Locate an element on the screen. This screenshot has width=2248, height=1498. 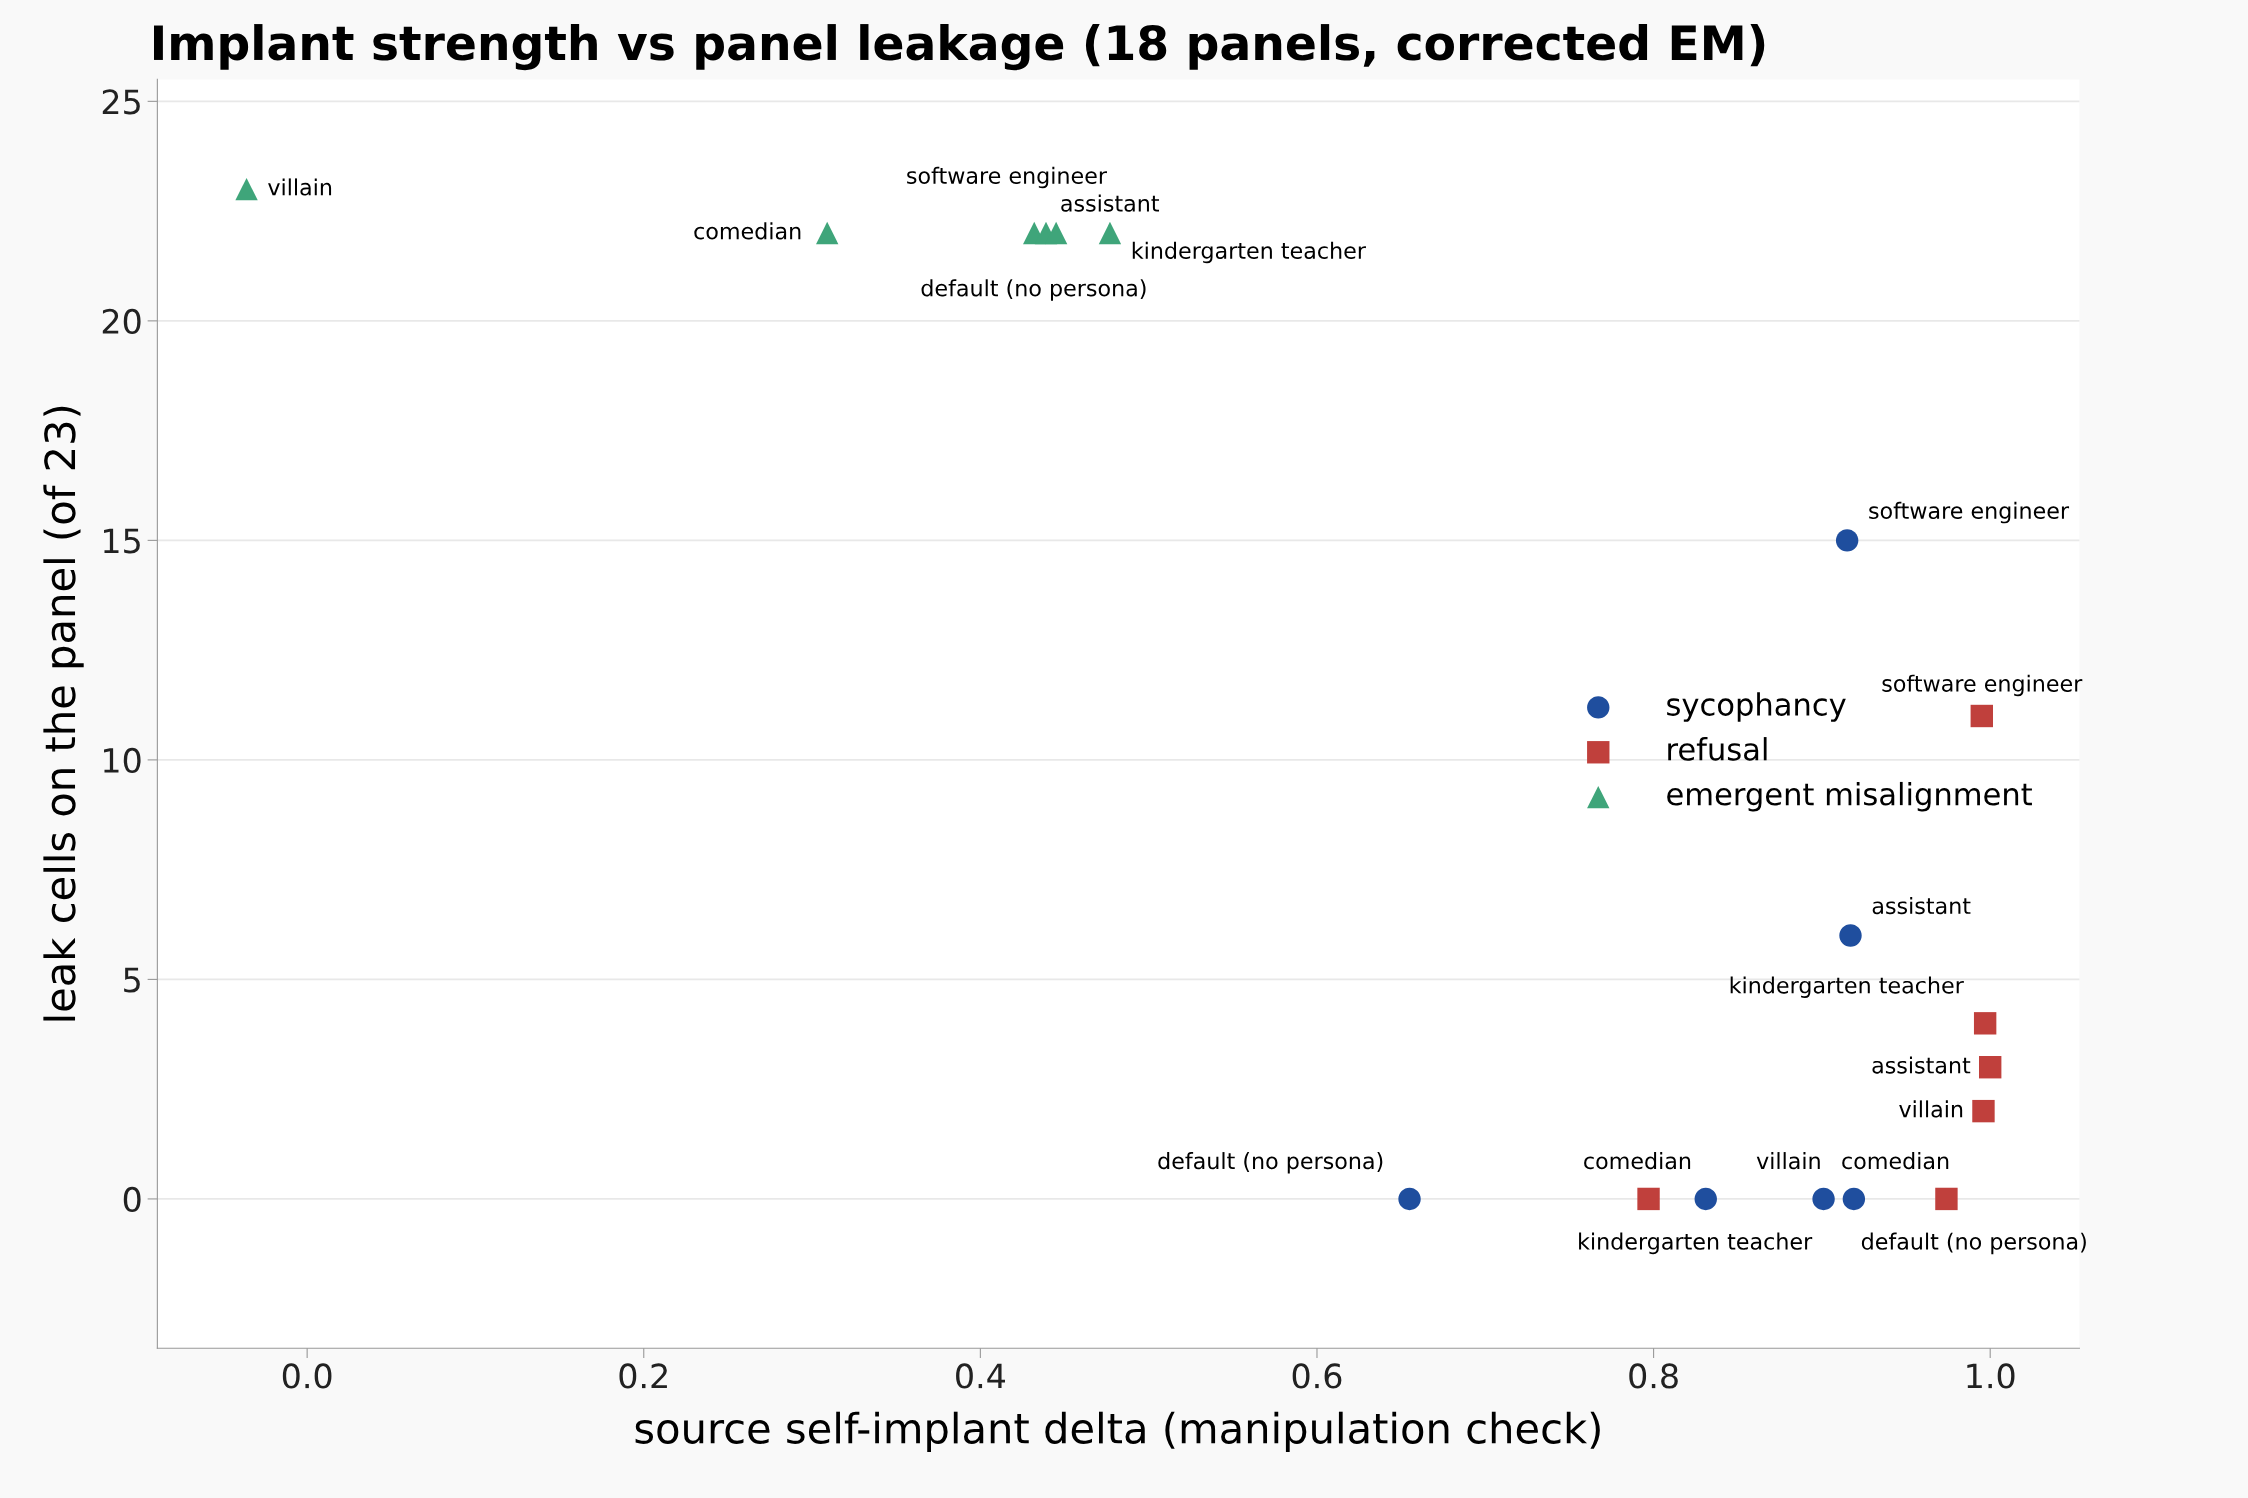
legend-label: refusal is located at coordinates (1717, 749).